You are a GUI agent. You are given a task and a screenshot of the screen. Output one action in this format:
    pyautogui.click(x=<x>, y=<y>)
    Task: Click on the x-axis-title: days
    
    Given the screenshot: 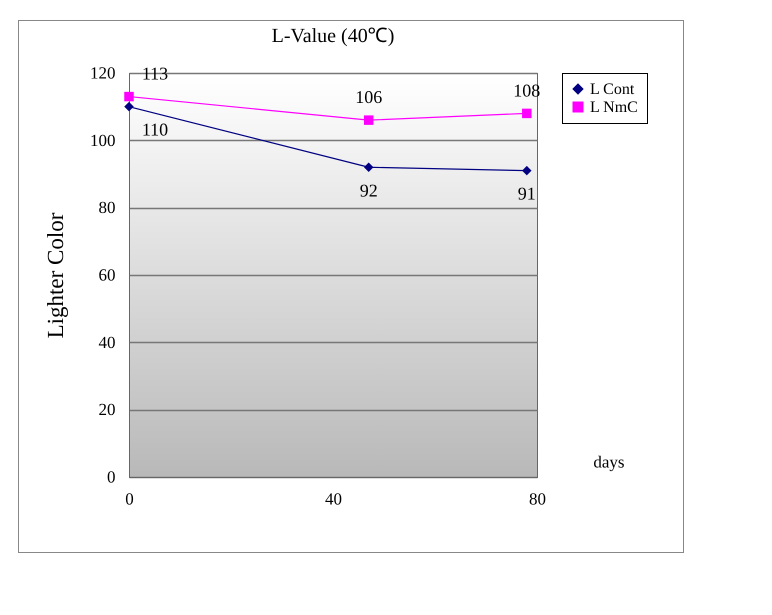 What is the action you would take?
    pyautogui.click(x=608, y=462)
    